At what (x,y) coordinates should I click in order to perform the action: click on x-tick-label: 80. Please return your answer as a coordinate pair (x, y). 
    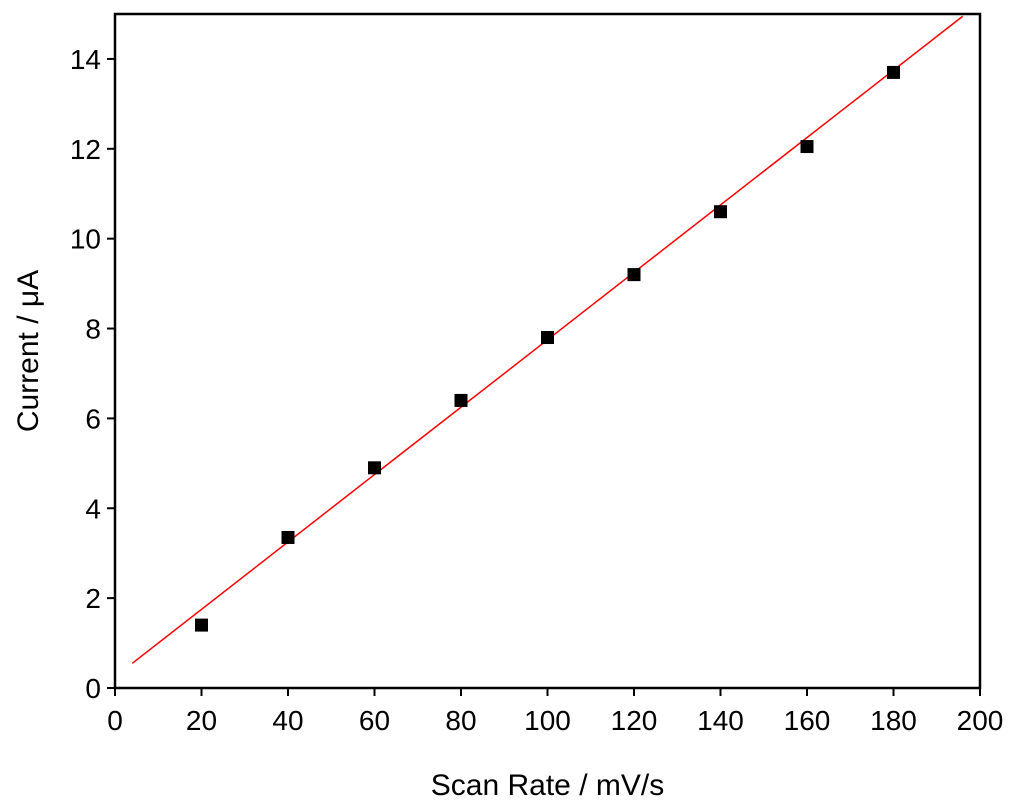
    Looking at the image, I should click on (460, 720).